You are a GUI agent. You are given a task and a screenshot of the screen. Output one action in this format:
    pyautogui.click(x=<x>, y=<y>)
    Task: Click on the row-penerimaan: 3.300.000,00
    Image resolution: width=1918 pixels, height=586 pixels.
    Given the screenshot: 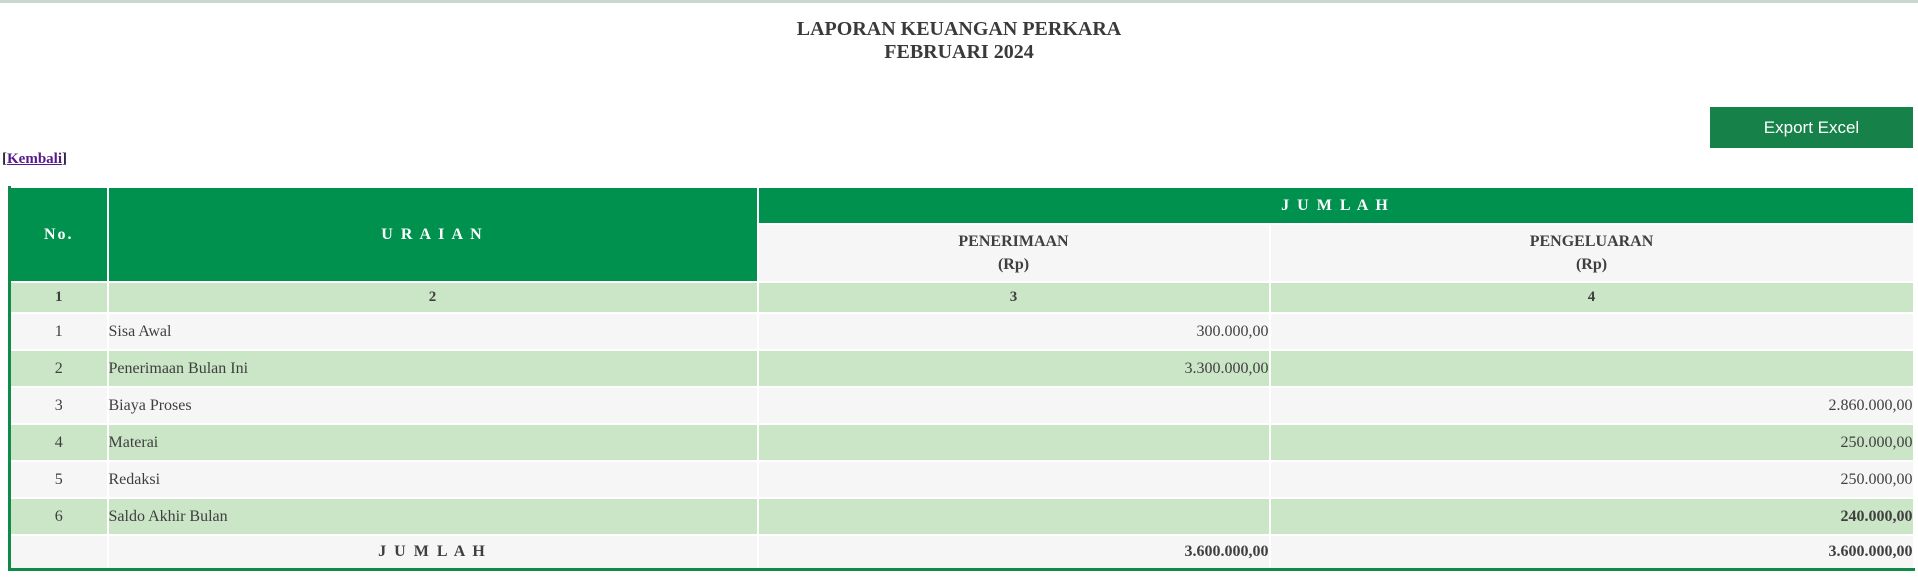 What is the action you would take?
    pyautogui.click(x=1013, y=368)
    